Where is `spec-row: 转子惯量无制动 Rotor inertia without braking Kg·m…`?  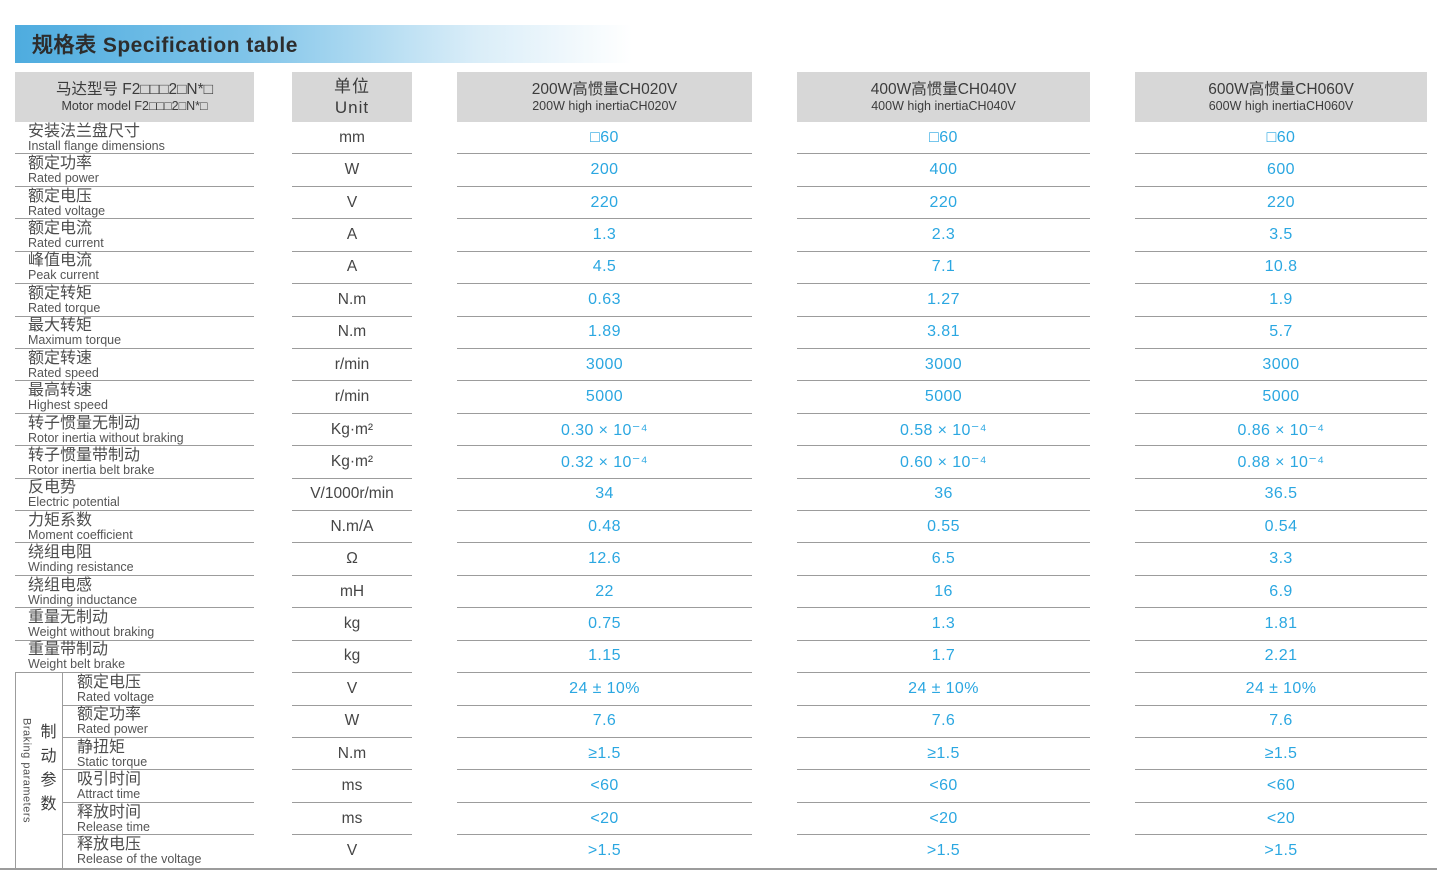
spec-row: 转子惯量无制动 Rotor inertia without braking Kg·m… is located at coordinates (721, 430).